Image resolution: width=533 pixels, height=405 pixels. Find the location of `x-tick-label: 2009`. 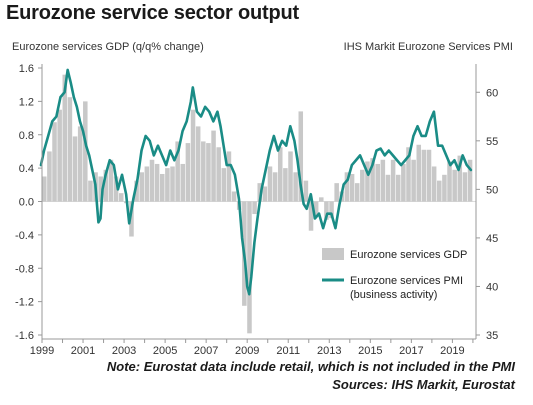

x-tick-label: 2009 is located at coordinates (247, 351).